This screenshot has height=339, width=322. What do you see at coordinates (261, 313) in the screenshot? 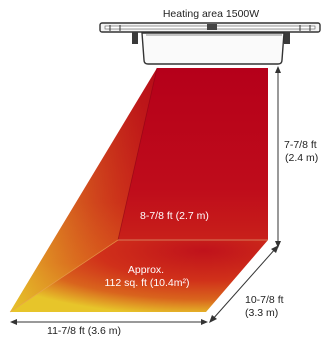
I see `depth-label-line2: (3.3 m)` at bounding box center [261, 313].